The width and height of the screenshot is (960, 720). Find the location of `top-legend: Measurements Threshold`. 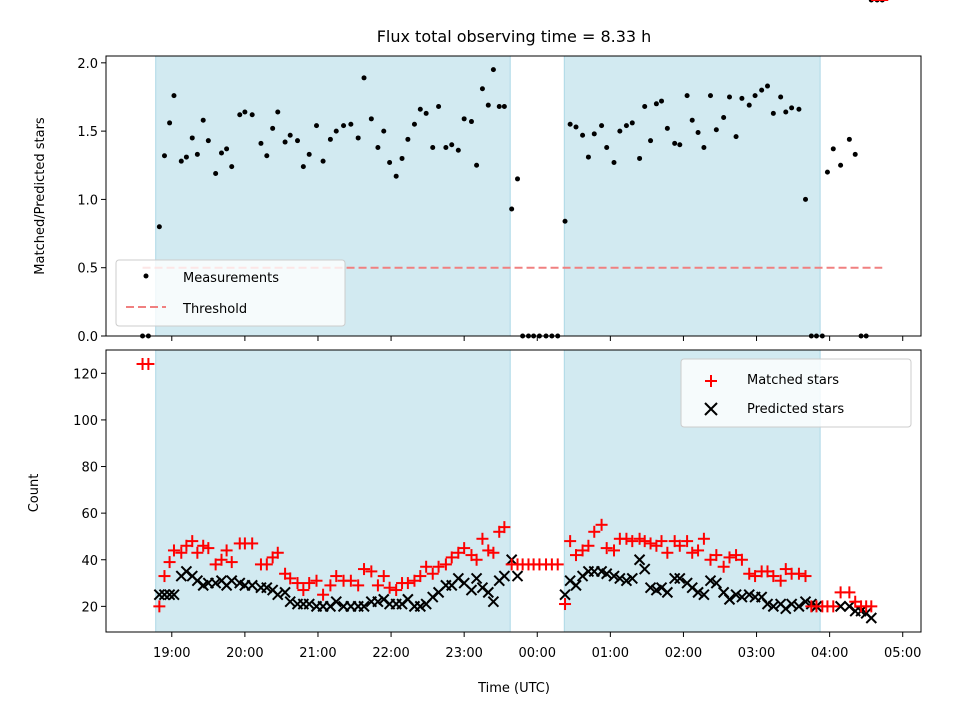

top-legend: Measurements Threshold is located at coordinates (230, 293).